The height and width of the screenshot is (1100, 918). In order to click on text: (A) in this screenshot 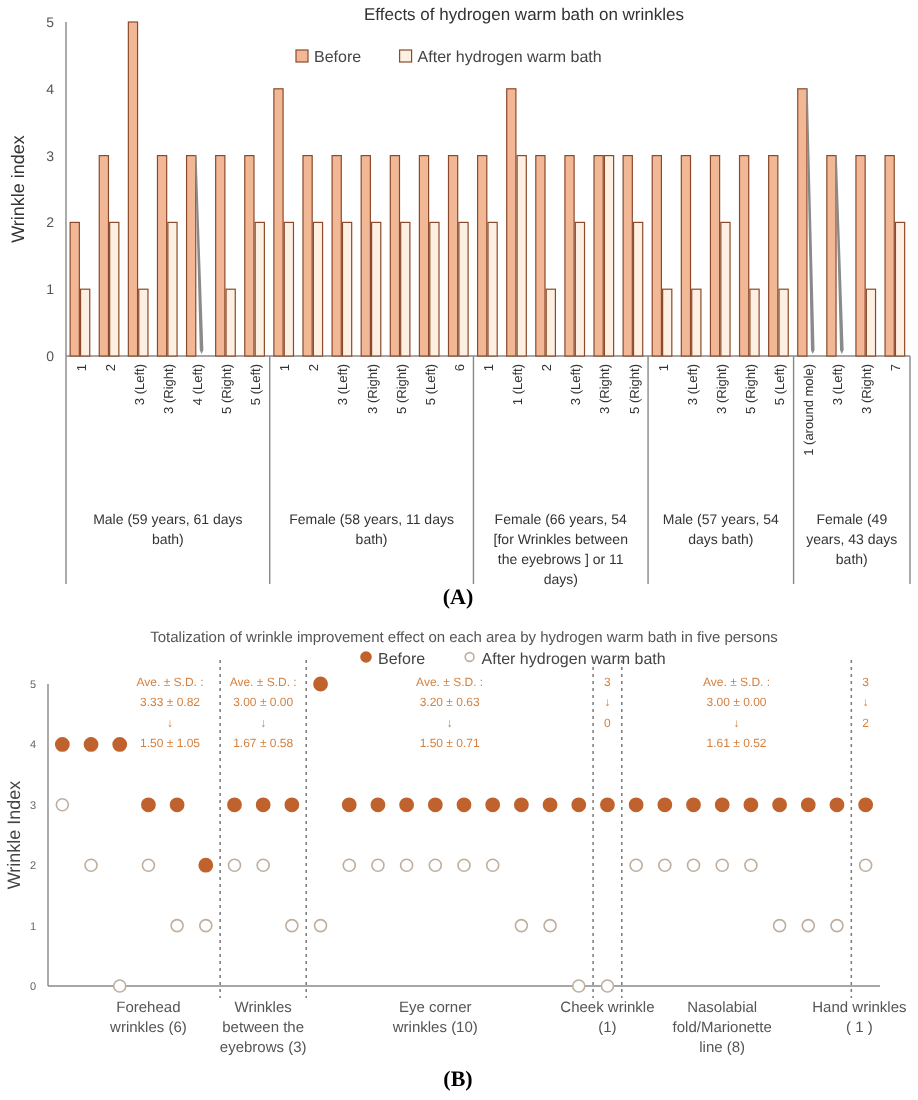, I will do `click(458, 598)`.